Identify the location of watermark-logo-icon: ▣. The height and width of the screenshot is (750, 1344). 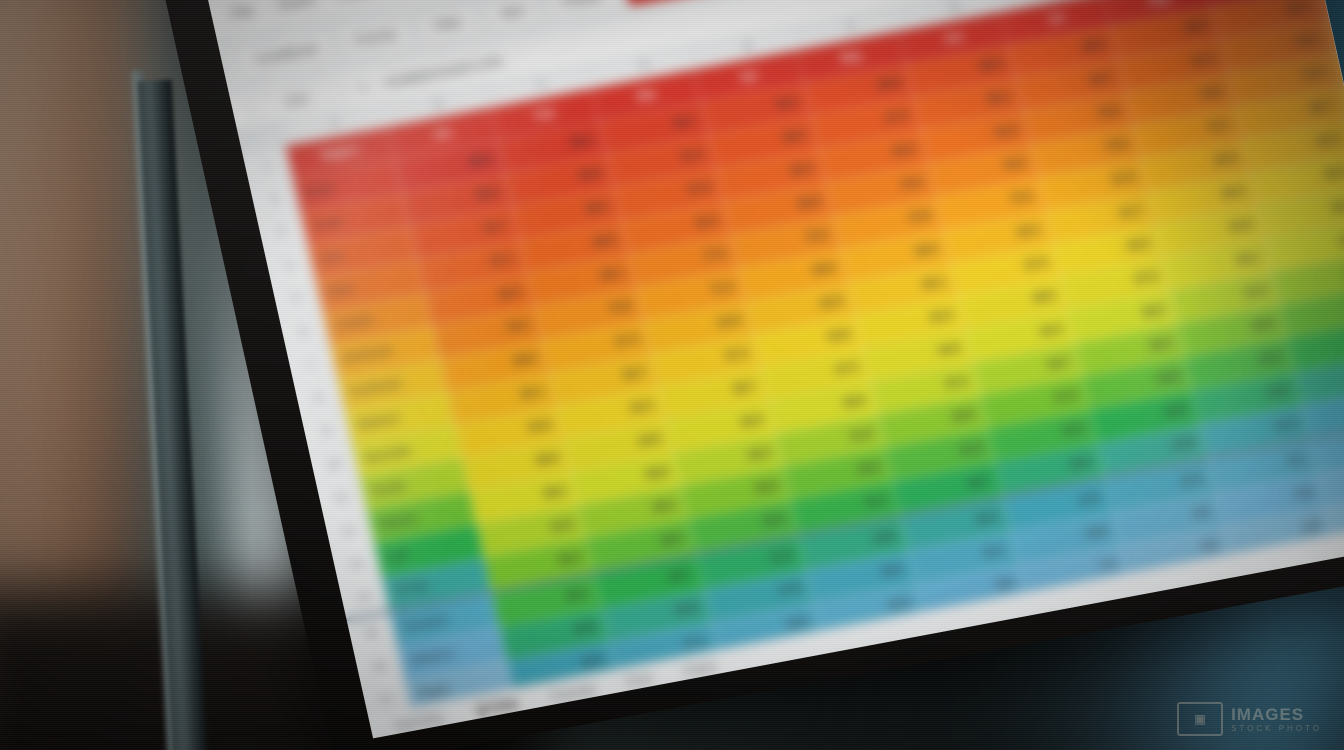
(1200, 719).